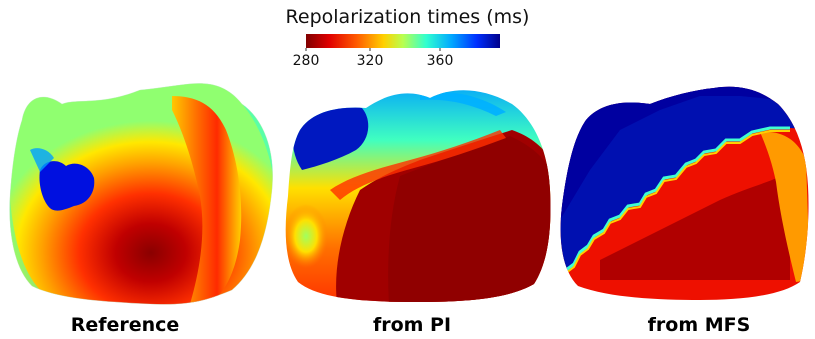 This screenshot has width=815, height=339. What do you see at coordinates (412, 325) in the screenshot?
I see `label-from-pi: from PI` at bounding box center [412, 325].